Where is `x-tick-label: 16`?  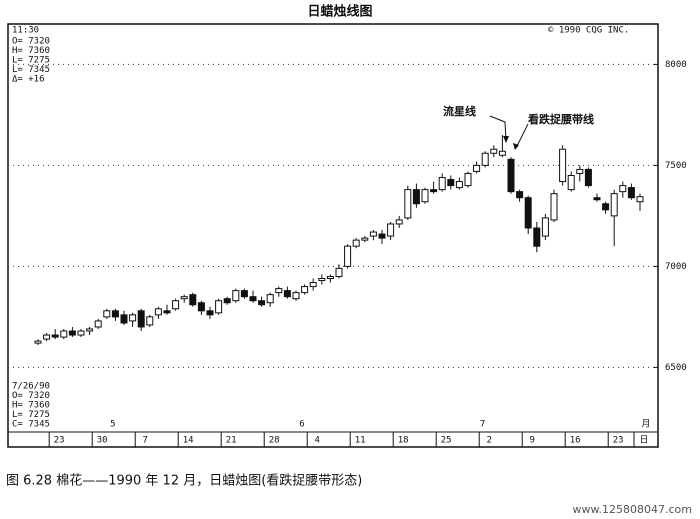 x-tick-label: 16 is located at coordinates (575, 441).